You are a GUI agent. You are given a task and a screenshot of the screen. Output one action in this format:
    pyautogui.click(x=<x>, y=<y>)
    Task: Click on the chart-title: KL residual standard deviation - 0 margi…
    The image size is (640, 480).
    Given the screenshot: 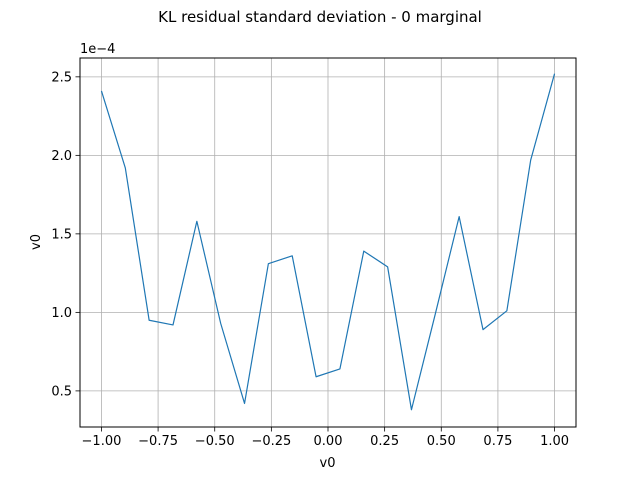 What is the action you would take?
    pyautogui.click(x=320, y=17)
    